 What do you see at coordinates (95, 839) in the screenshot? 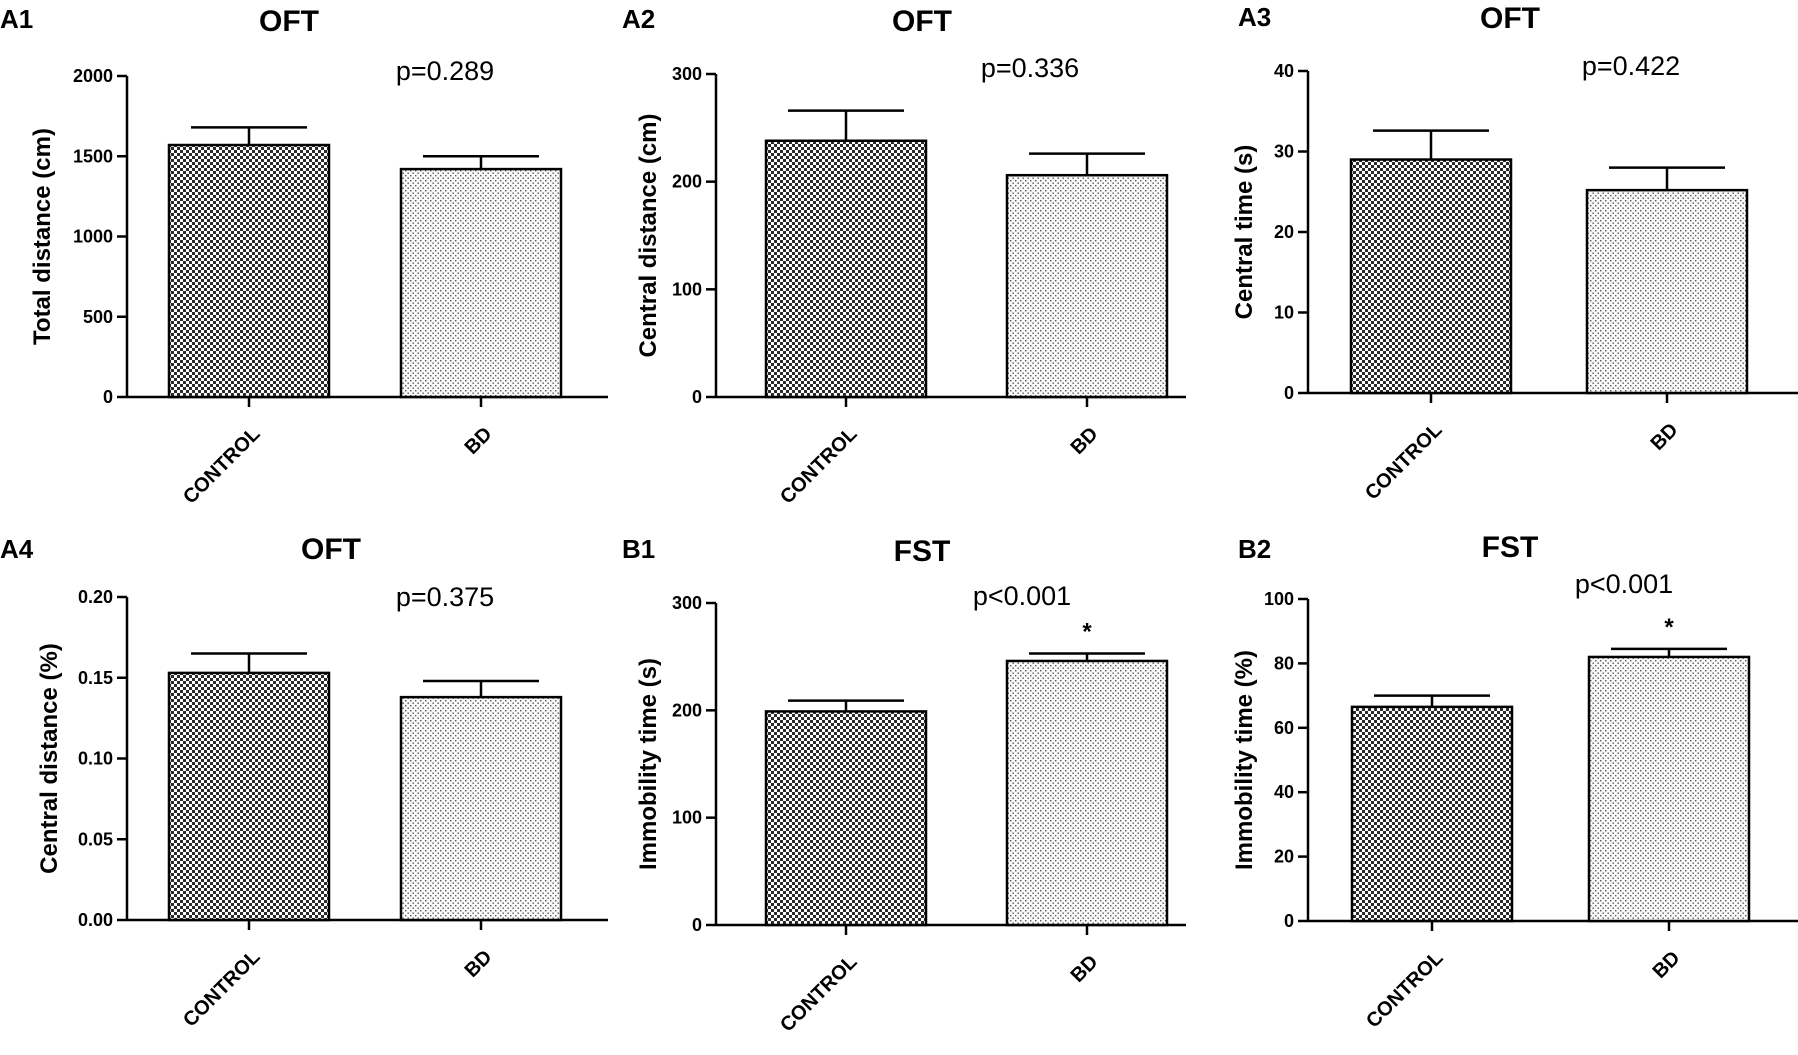
I see `y-tick-label: 0.05` at bounding box center [95, 839].